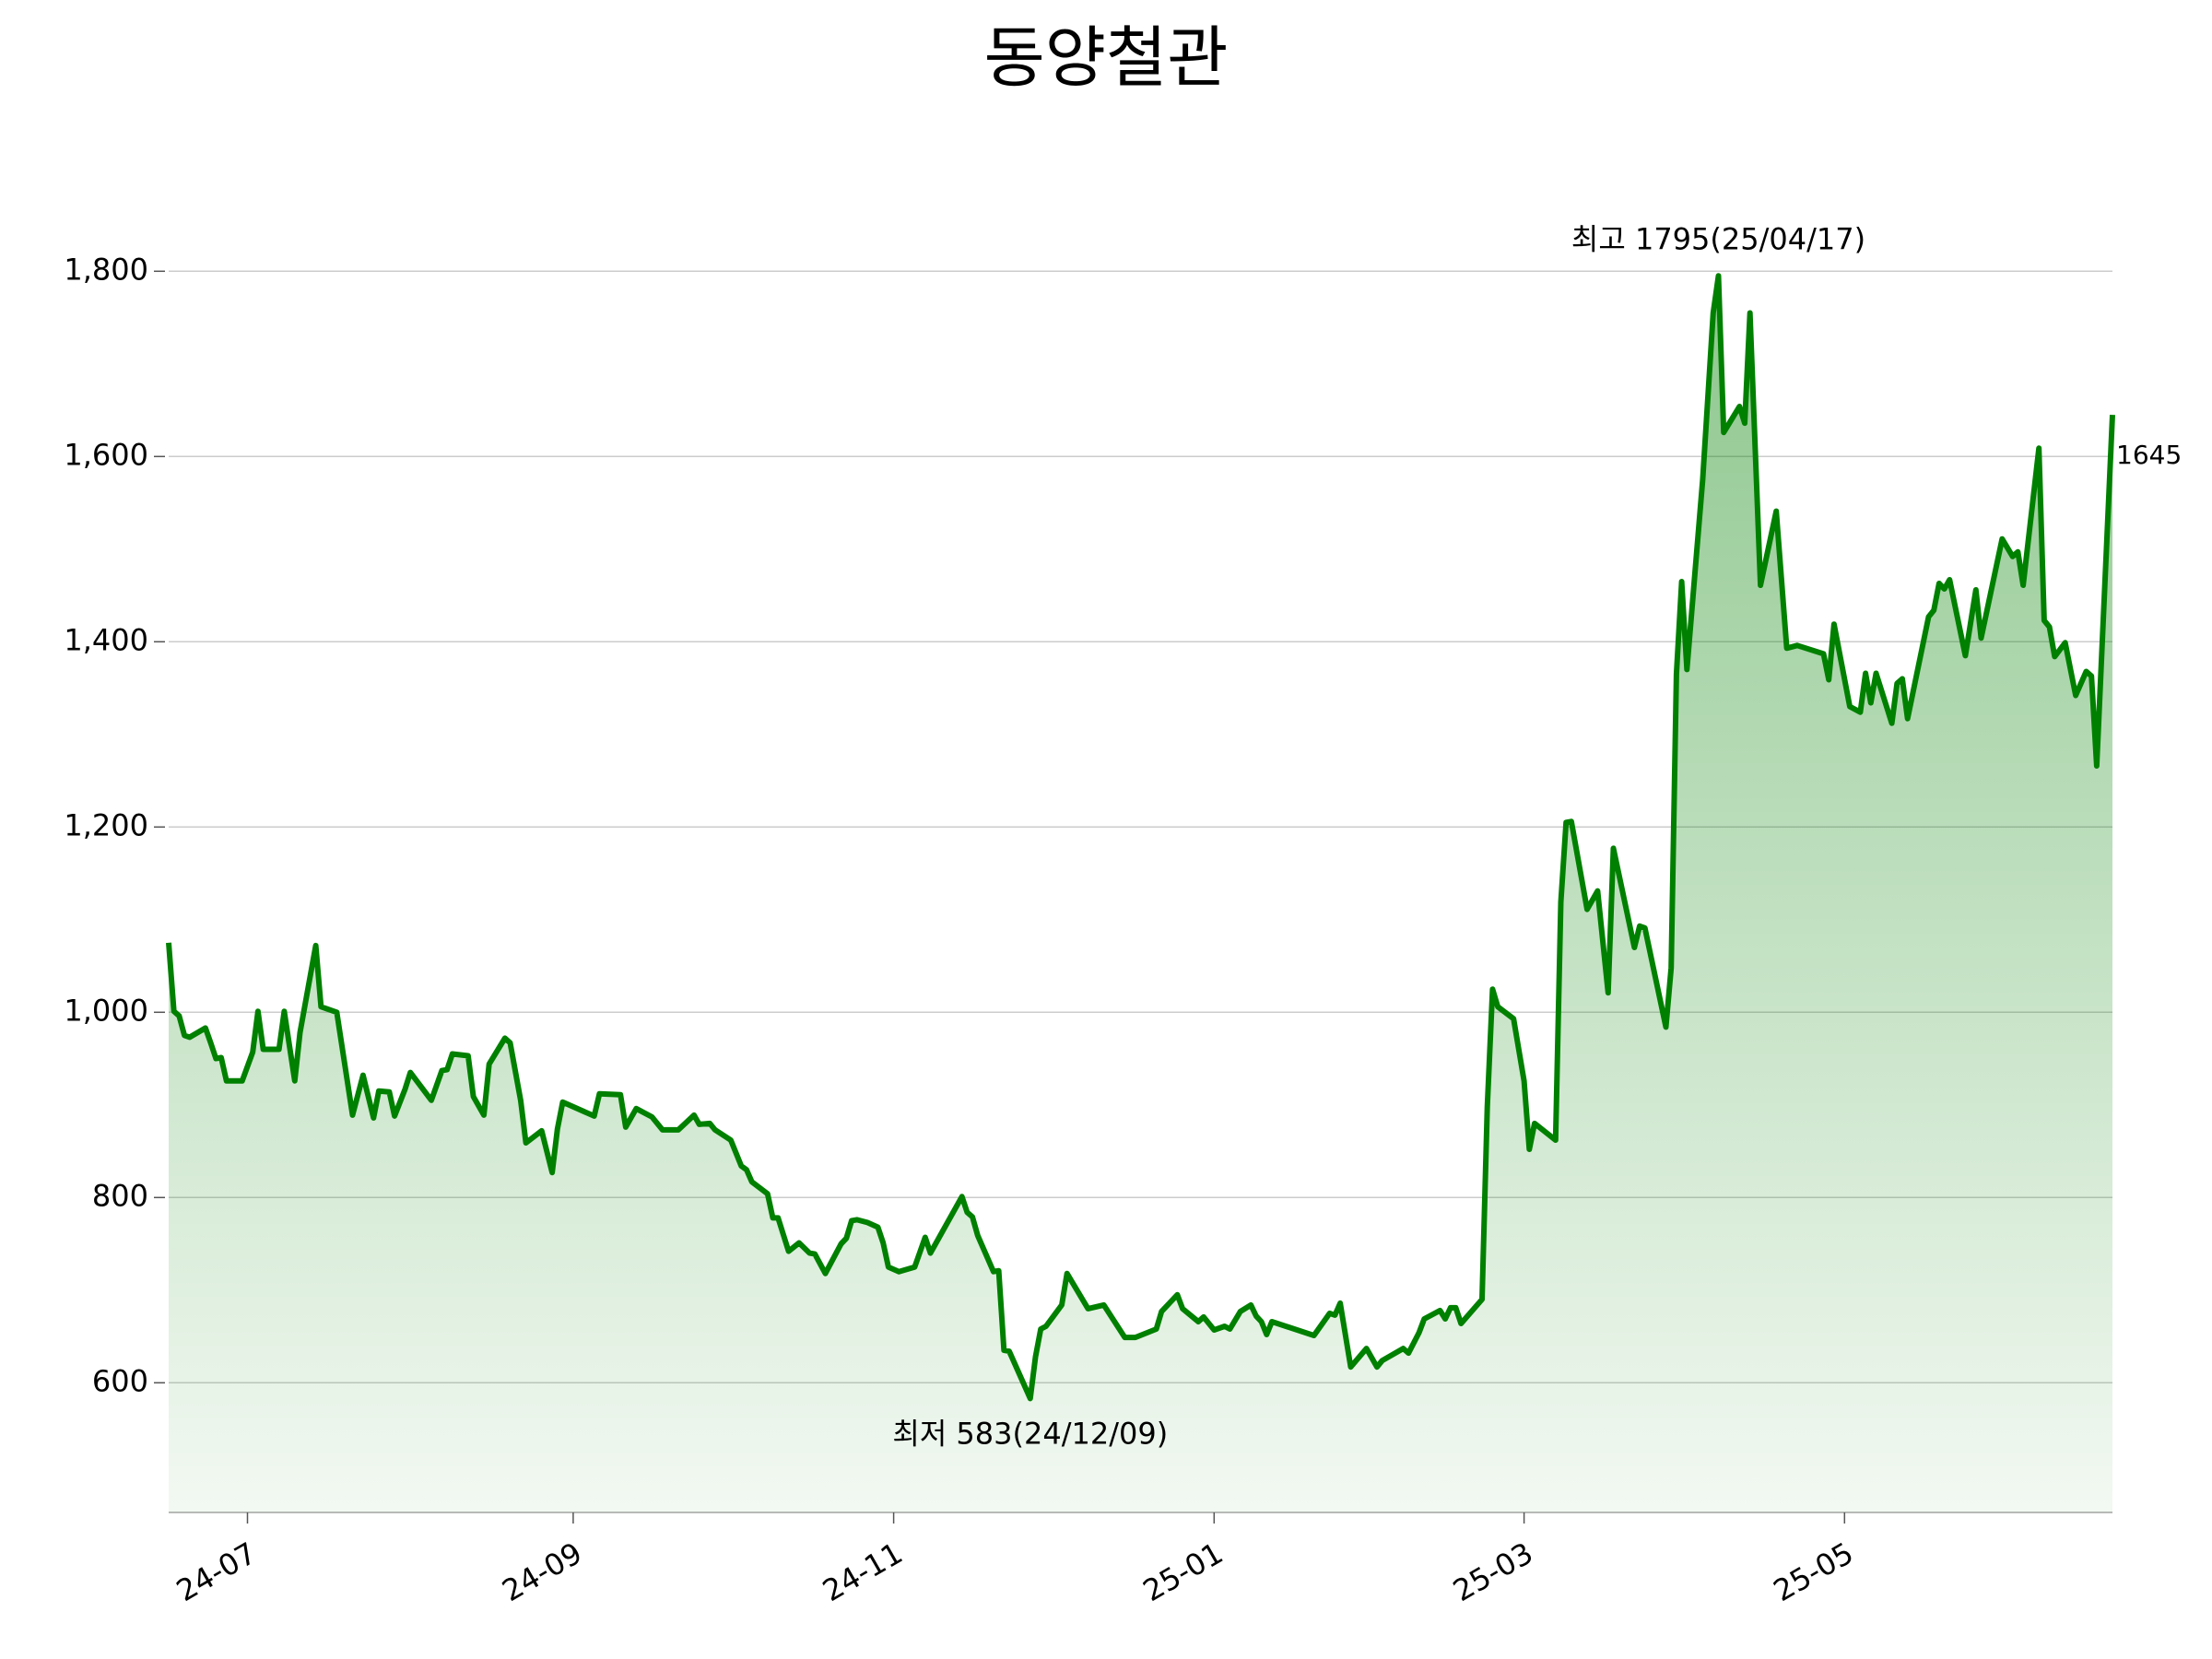 This screenshot has height=1659, width=2212. What do you see at coordinates (217, 1571) in the screenshot?
I see `x-tick-label: 24-07` at bounding box center [217, 1571].